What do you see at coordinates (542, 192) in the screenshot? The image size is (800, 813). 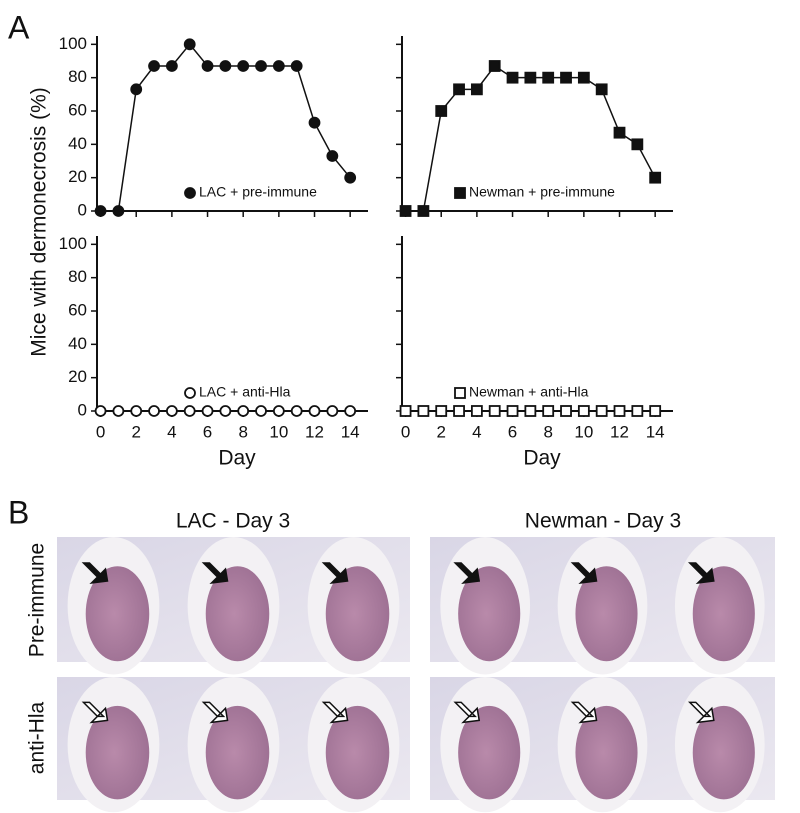 I see `legend-label: Newman + pre-immune` at bounding box center [542, 192].